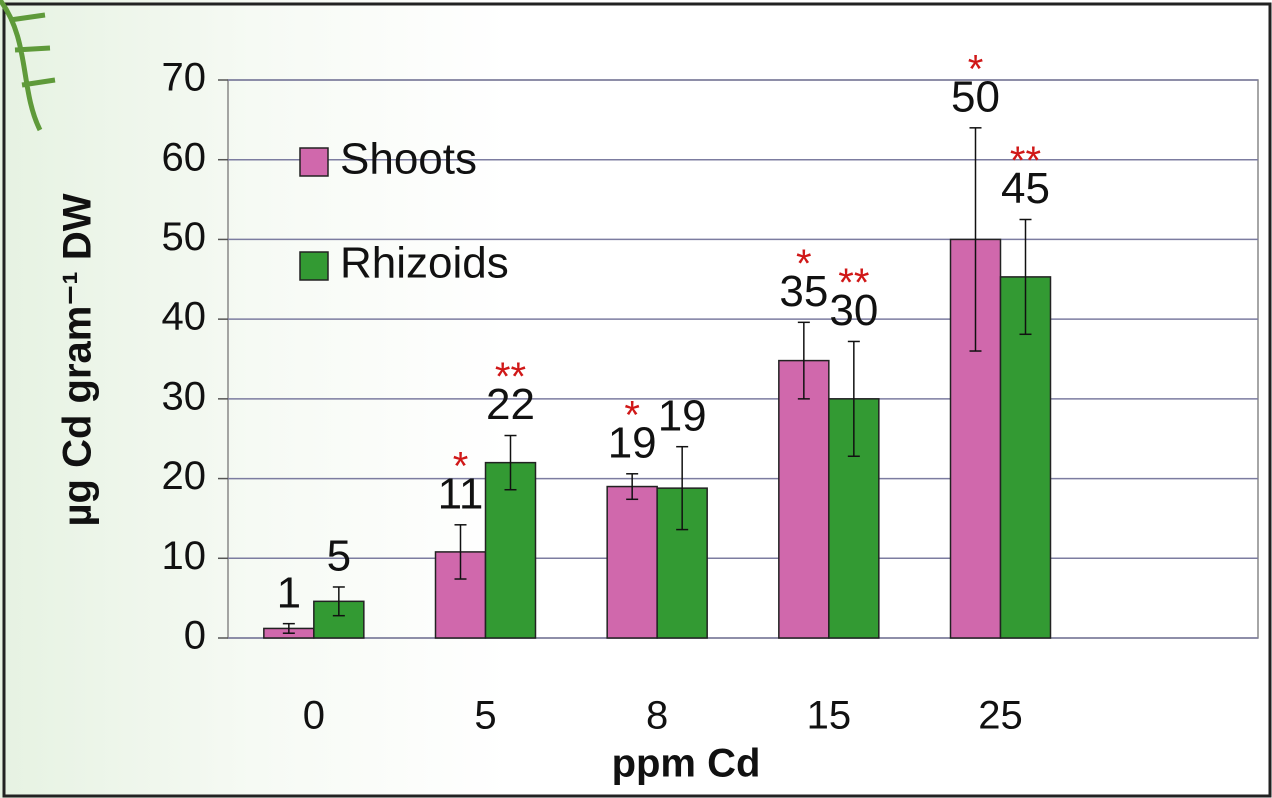 Image resolution: width=1272 pixels, height=798 pixels. What do you see at coordinates (184, 396) in the screenshot?
I see `y-tick-label: 30` at bounding box center [184, 396].